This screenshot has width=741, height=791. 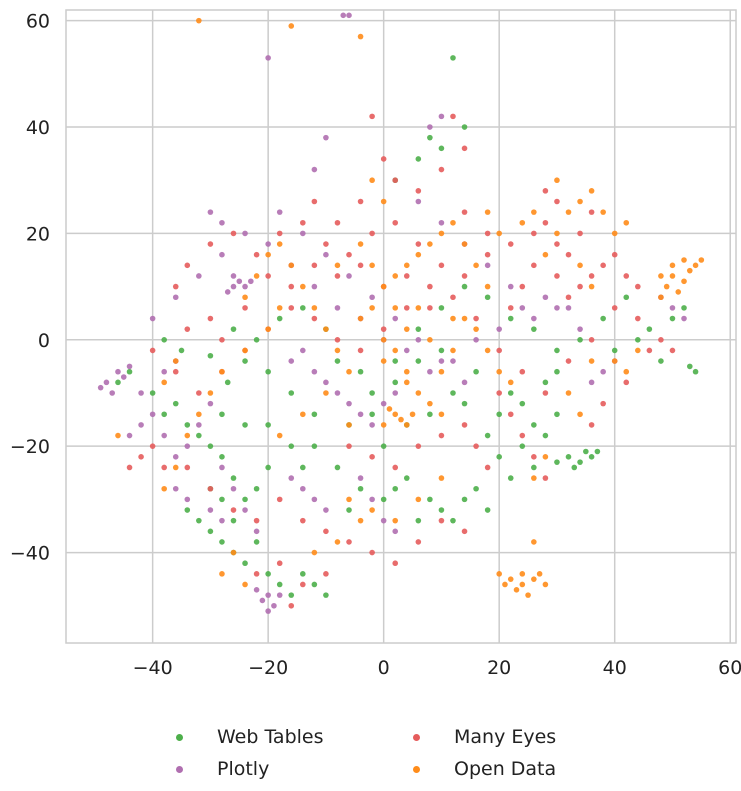 I want to click on y-tick-label: 60, so click(x=38, y=22).